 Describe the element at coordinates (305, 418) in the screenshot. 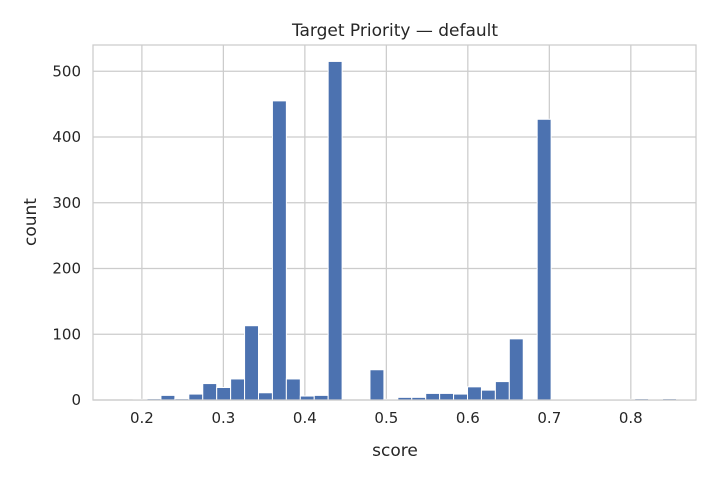

I see `x-tick-label: 0.4` at that location.